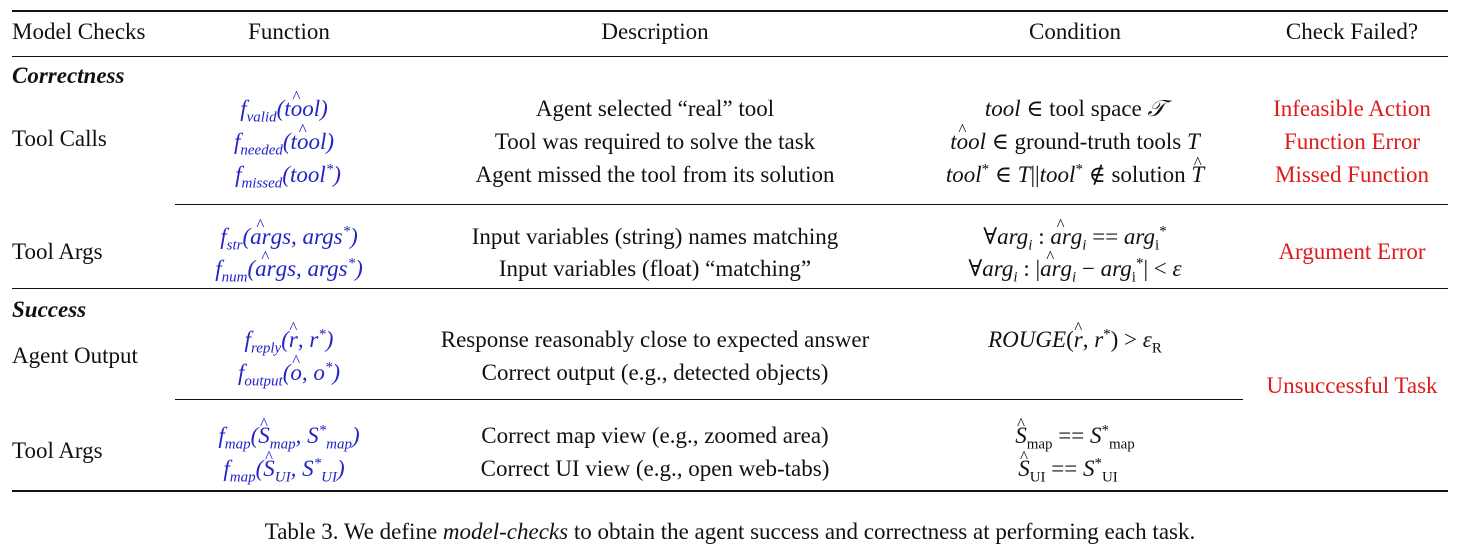  What do you see at coordinates (284, 143) in the screenshot?
I see `function-needed: fneeded(tool)` at bounding box center [284, 143].